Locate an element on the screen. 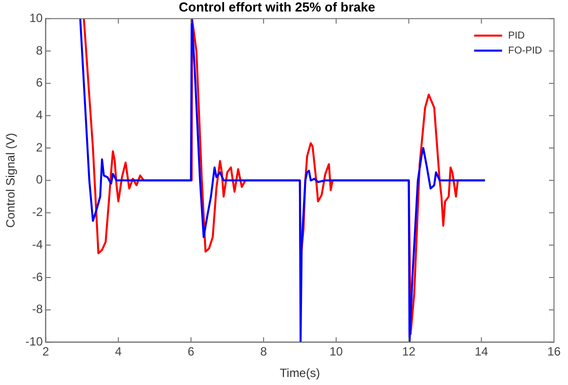 Image resolution: width=568 pixels, height=385 pixels. x-tick-label: 14 is located at coordinates (481, 351).